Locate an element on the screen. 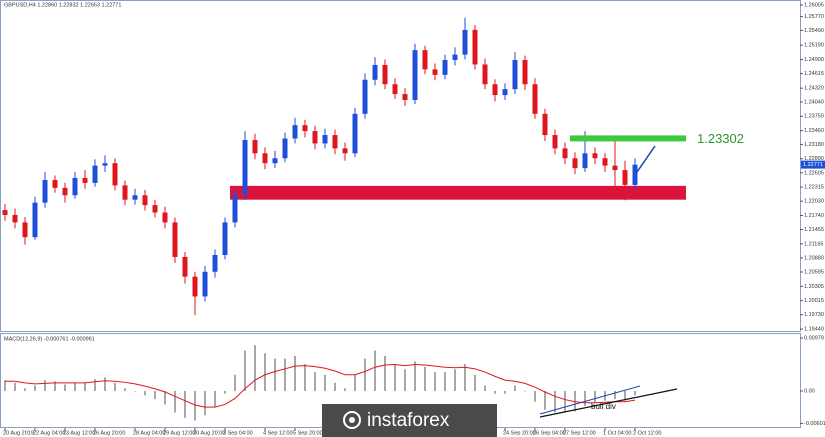 The image size is (825, 437). support-zone is located at coordinates (458, 192).